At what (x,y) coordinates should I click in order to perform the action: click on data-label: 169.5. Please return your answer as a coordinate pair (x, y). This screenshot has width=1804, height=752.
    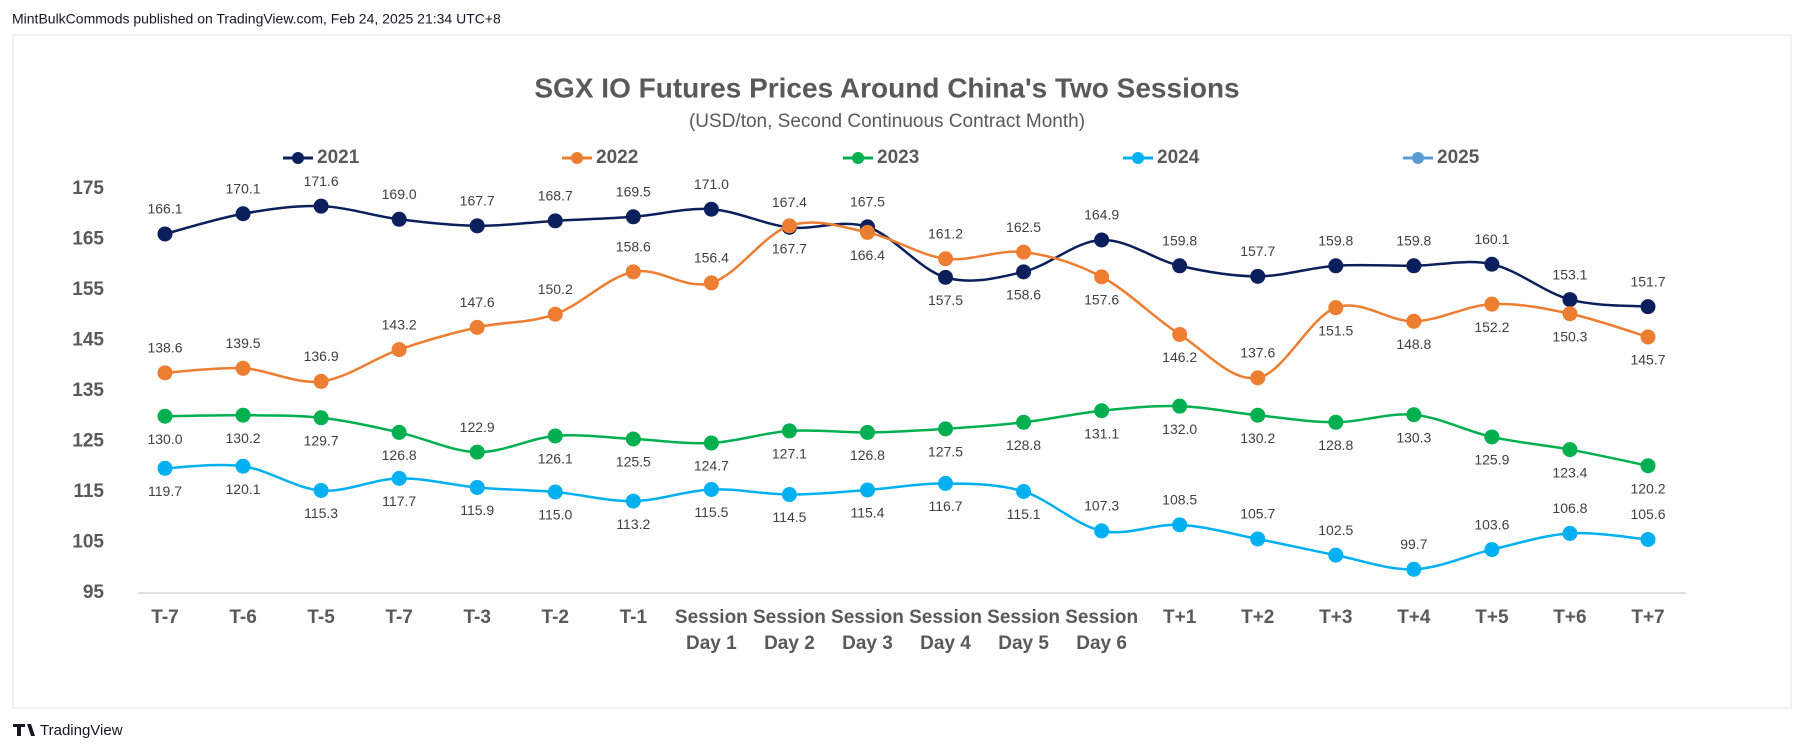
    Looking at the image, I should click on (633, 191).